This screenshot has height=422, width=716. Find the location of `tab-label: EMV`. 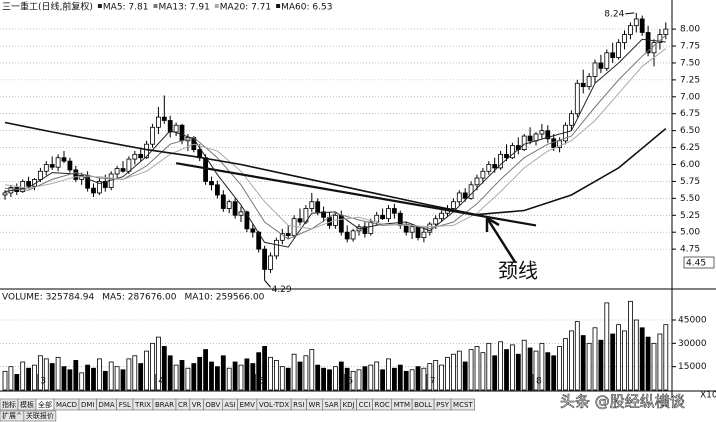

tab-label: EMV is located at coordinates (247, 405).